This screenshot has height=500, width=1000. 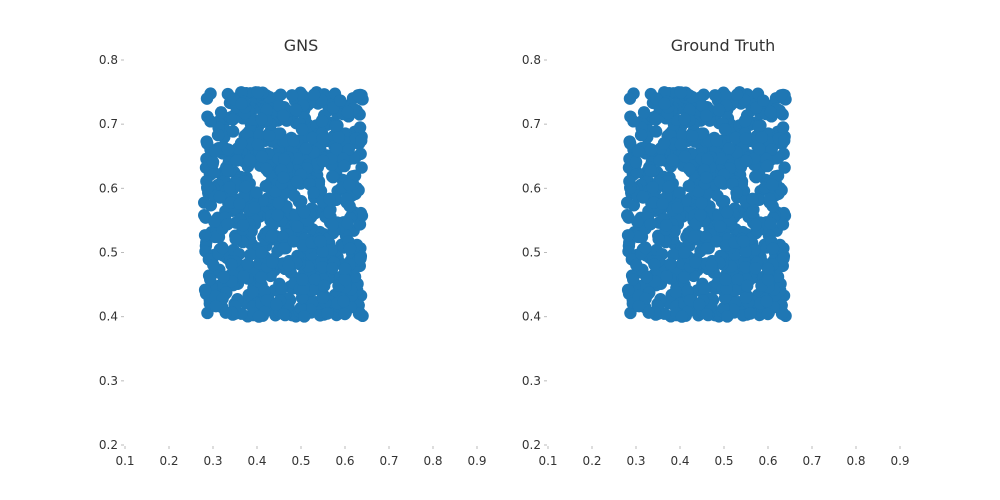 What do you see at coordinates (432, 461) in the screenshot?
I see `x-tick-label: 0.8` at bounding box center [432, 461].